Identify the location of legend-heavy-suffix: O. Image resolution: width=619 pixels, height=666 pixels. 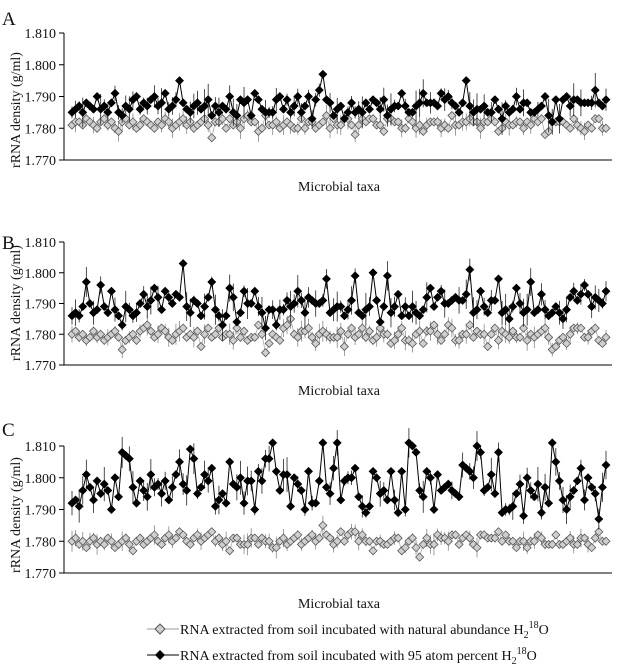
(532, 656).